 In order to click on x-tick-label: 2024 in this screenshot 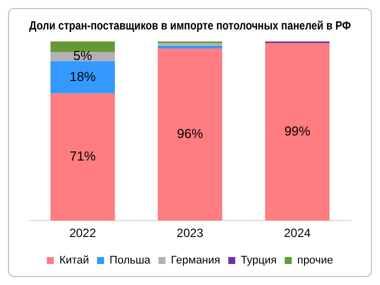, I will do `click(298, 233)`.